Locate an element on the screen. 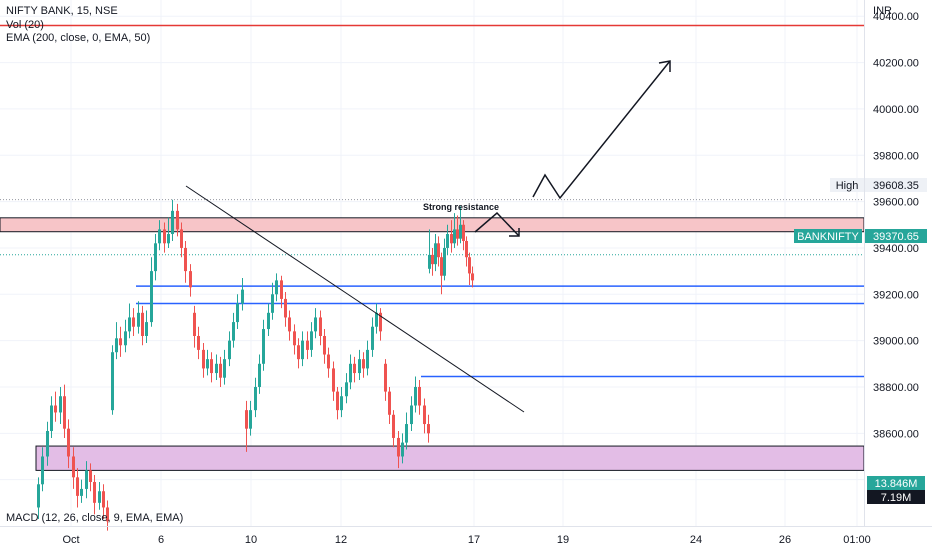 The width and height of the screenshot is (932, 550). time-tick-6: 24 is located at coordinates (696, 540).